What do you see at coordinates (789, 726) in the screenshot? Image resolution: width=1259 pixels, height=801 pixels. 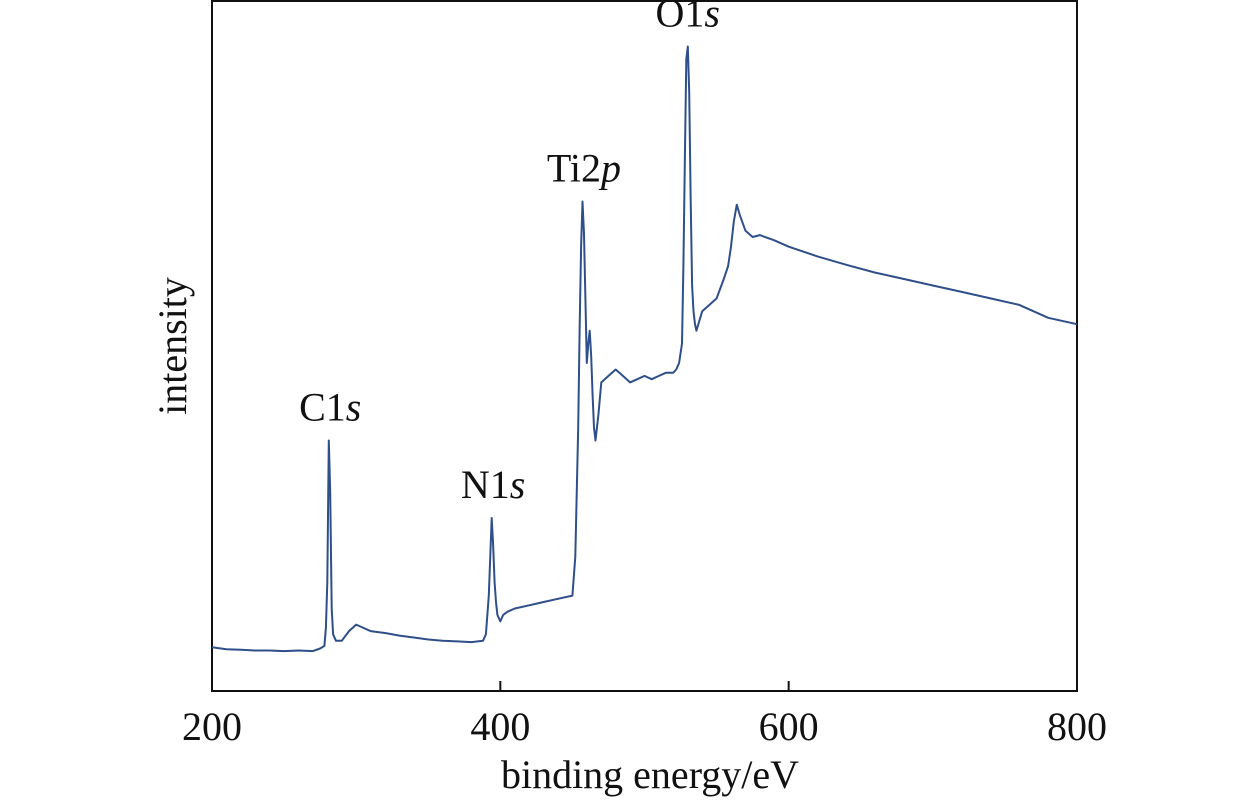 I see `x-tick-label: 600` at bounding box center [789, 726].